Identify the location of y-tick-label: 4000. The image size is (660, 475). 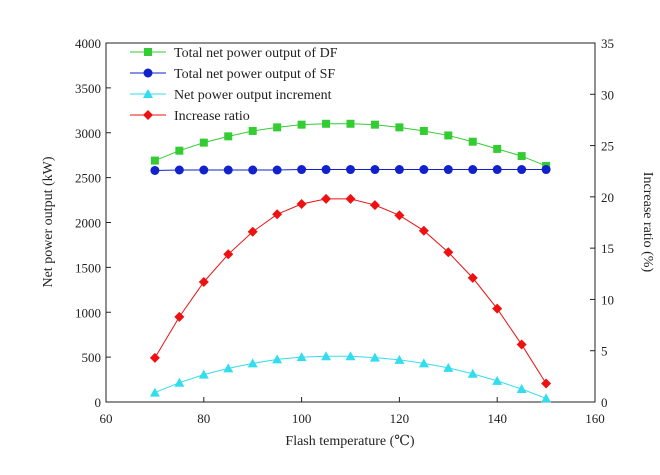
(88, 43).